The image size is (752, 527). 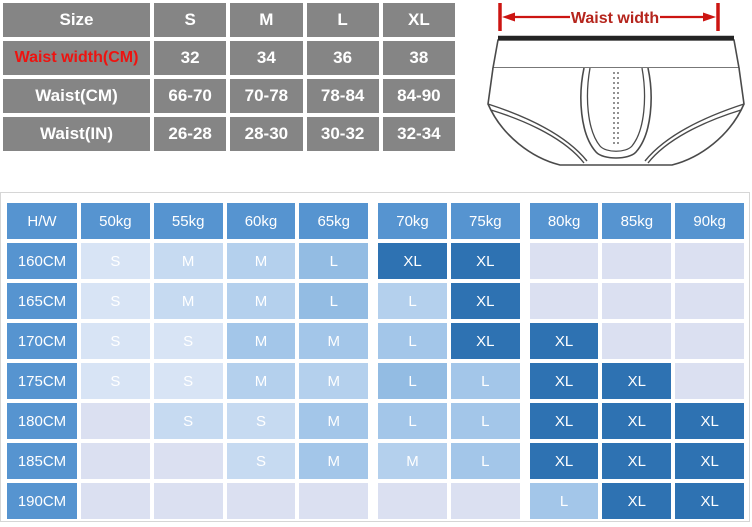 What do you see at coordinates (637, 221) in the screenshot?
I see `hw-weight-header-cell: 85kg` at bounding box center [637, 221].